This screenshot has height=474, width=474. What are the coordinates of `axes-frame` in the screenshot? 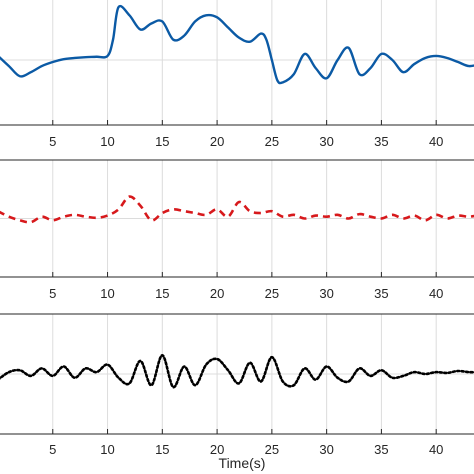 It's located at (237, 125).